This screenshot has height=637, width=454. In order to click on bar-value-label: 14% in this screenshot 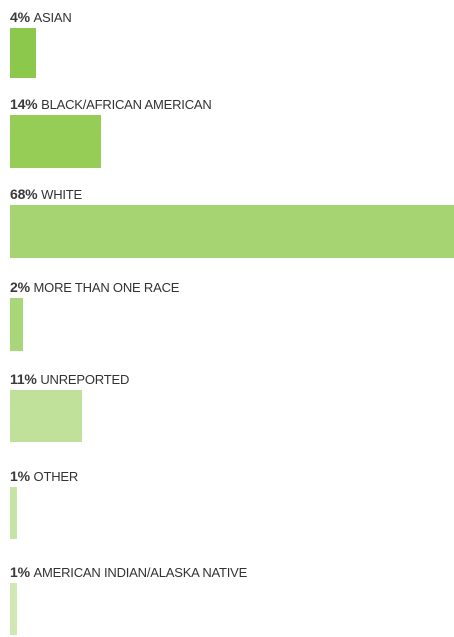, I will do `click(24, 104)`.